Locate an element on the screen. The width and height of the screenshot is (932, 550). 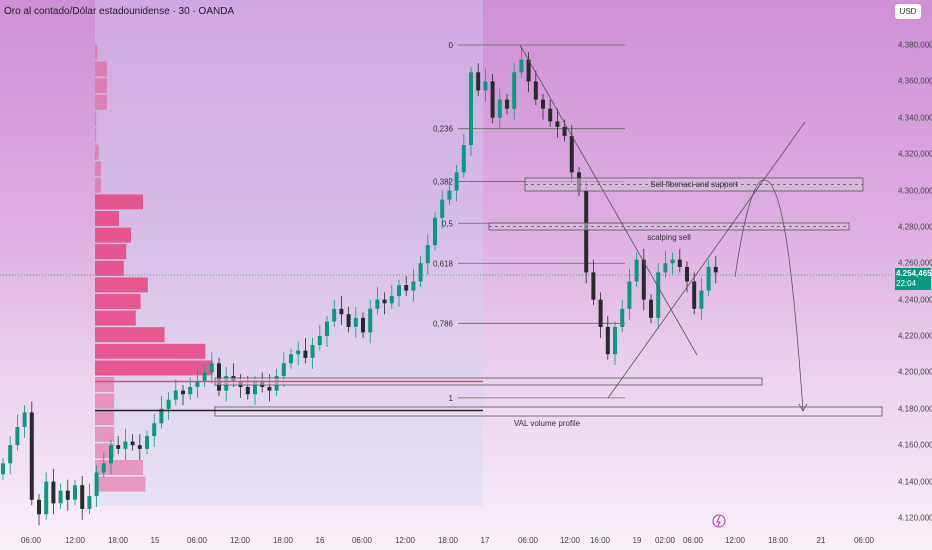
time-tick: 15 is located at coordinates (155, 540).